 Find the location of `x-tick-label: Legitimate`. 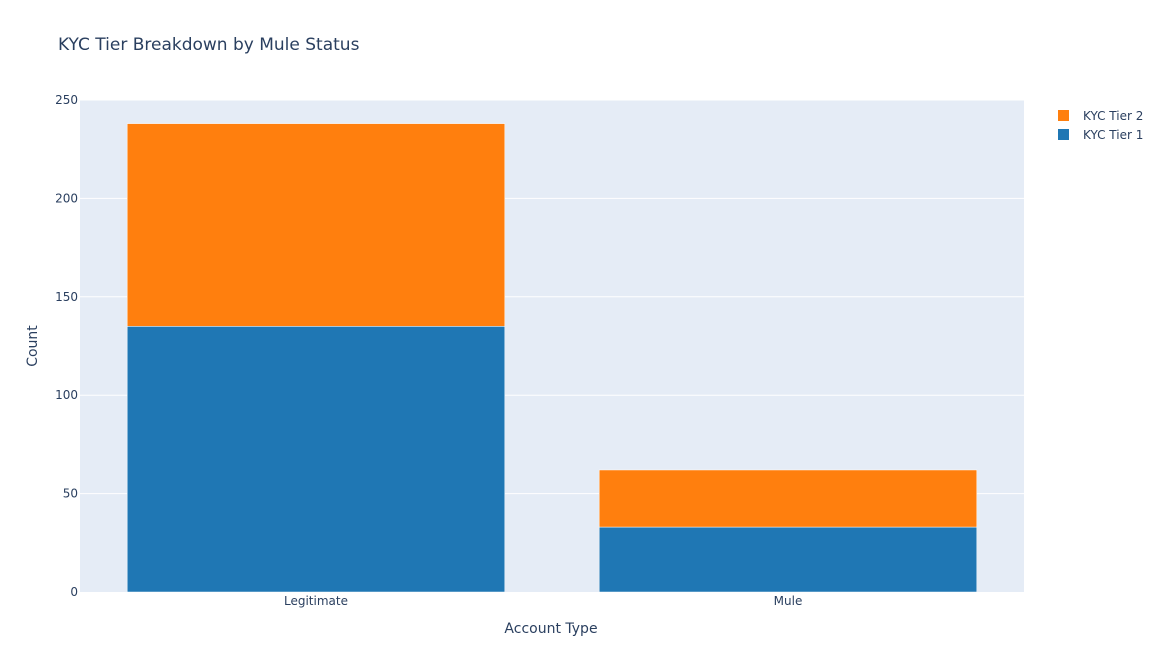

x-tick-label: Legitimate is located at coordinates (316, 601).